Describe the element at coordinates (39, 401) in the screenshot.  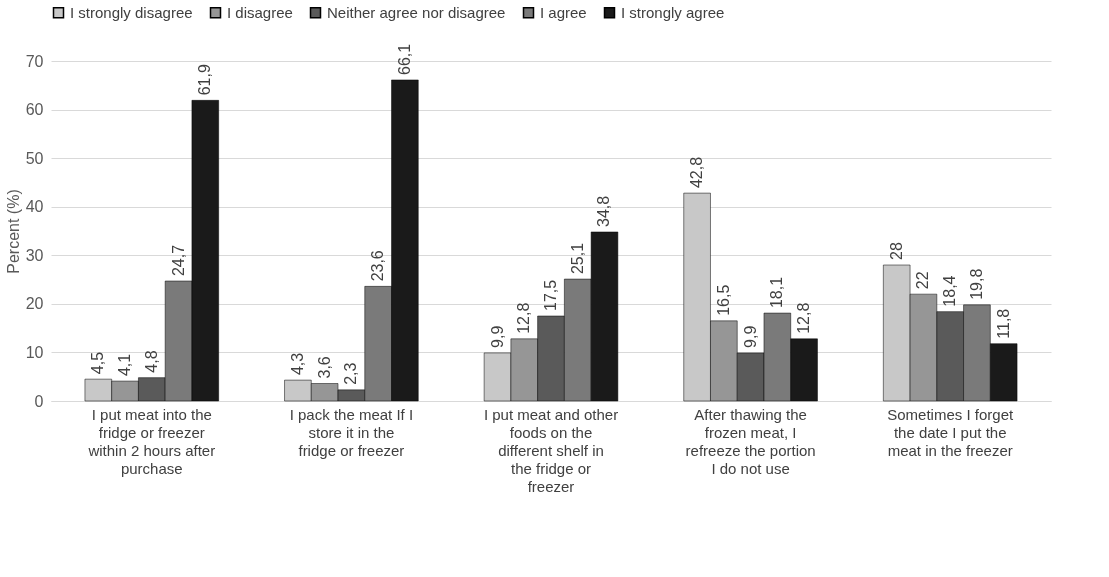
I see `y-tick-label: 0` at that location.